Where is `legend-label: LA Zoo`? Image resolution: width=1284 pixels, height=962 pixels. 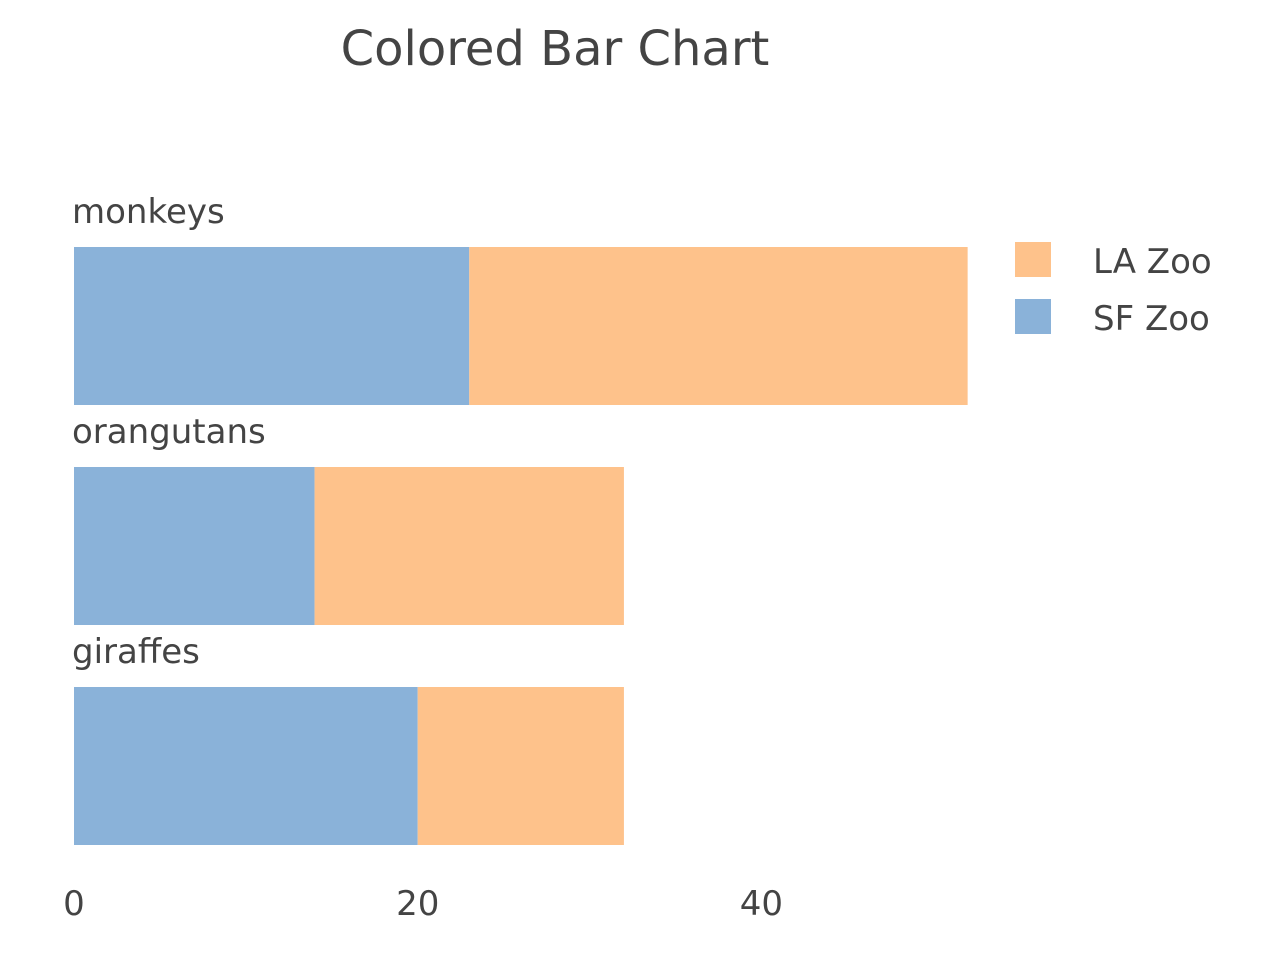
legend-label: LA Zoo is located at coordinates (1152, 262).